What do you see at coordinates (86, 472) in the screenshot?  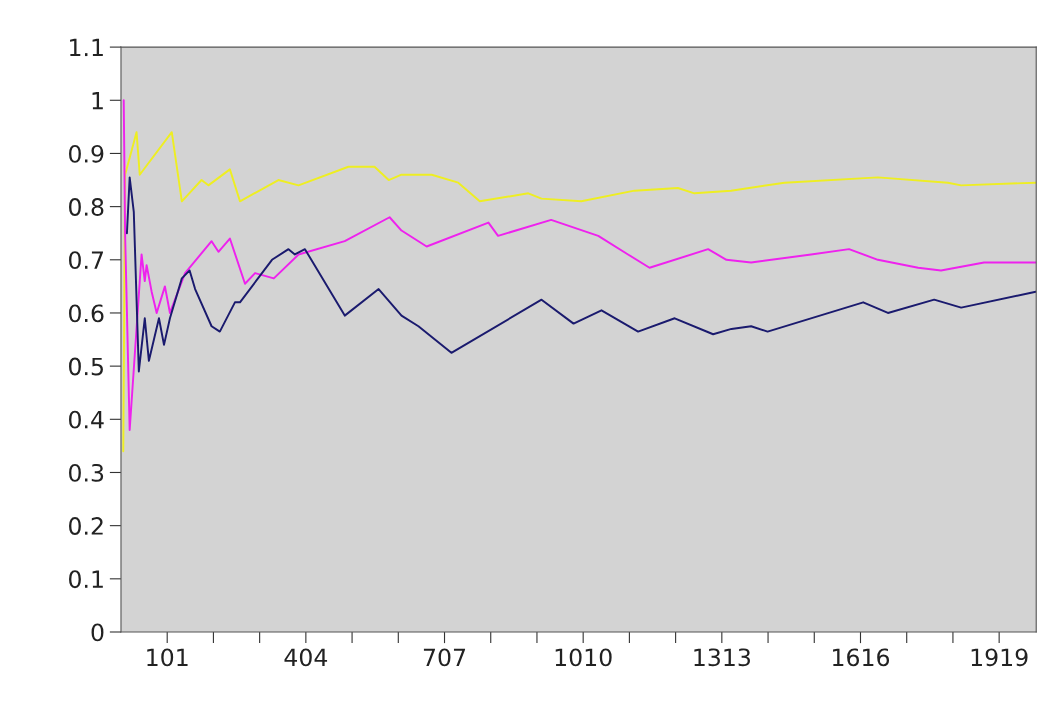 I see `y-tick-label: 0.3` at bounding box center [86, 472].